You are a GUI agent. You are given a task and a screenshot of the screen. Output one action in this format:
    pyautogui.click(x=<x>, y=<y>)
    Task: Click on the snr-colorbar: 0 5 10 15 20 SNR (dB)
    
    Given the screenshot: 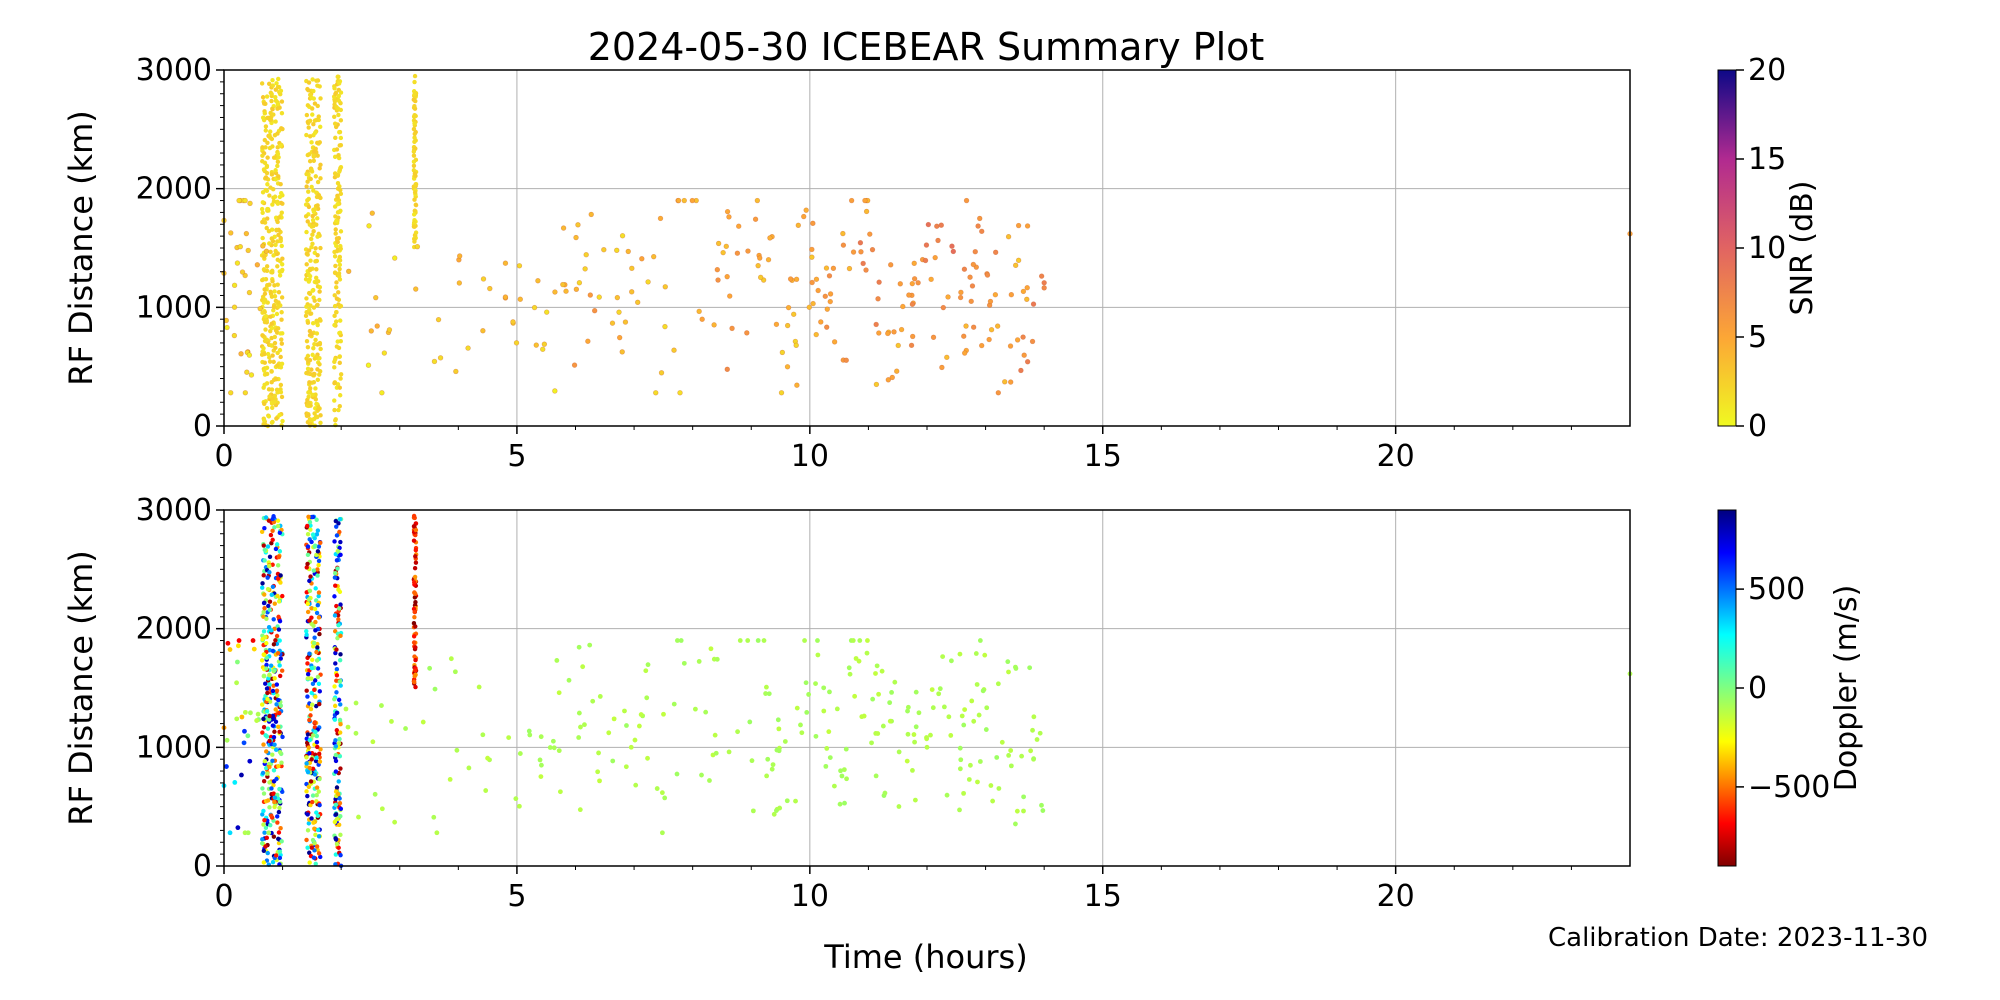 What is the action you would take?
    pyautogui.click(x=1768, y=248)
    